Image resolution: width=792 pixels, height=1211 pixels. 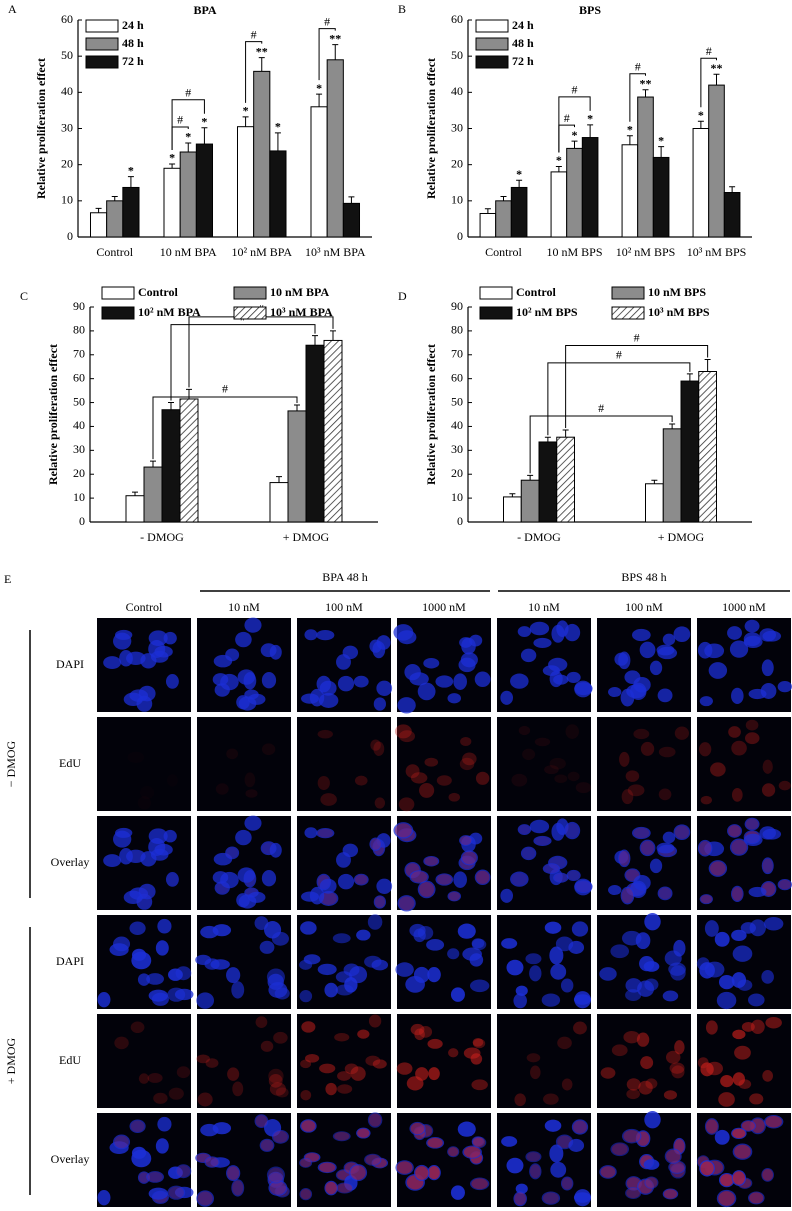 What do you see at coordinates (133, 43) in the screenshot?
I see `legend-label: 48 h` at bounding box center [133, 43].